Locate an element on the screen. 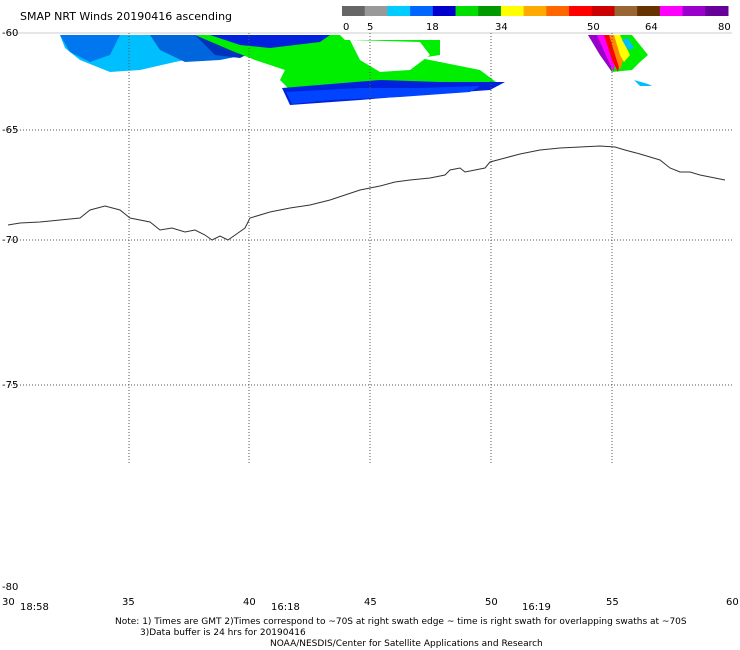 The width and height of the screenshot is (740, 650). lon-label: 60 is located at coordinates (732, 602).